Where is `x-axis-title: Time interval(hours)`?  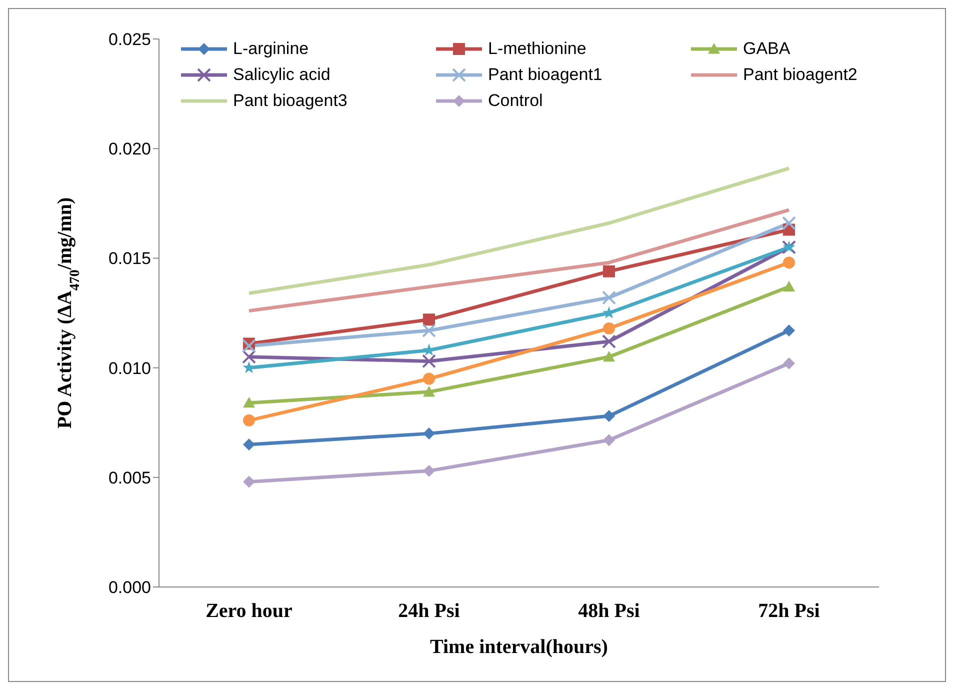
x-axis-title: Time interval(hours) is located at coordinates (519, 647).